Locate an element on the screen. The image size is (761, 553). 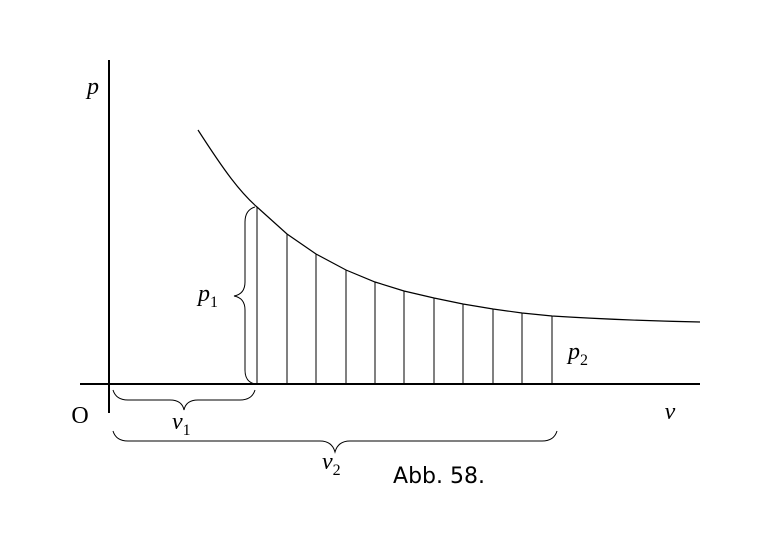
caption: Abb. 58. is located at coordinates (439, 476).